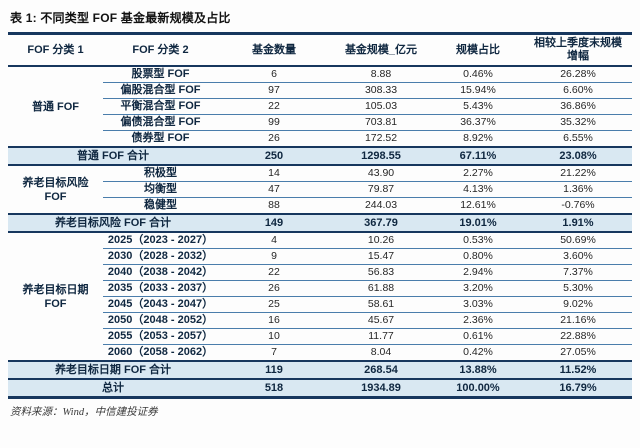 This screenshot has width=640, height=448. I want to click on summary-label-cell: 总计, so click(113, 388).